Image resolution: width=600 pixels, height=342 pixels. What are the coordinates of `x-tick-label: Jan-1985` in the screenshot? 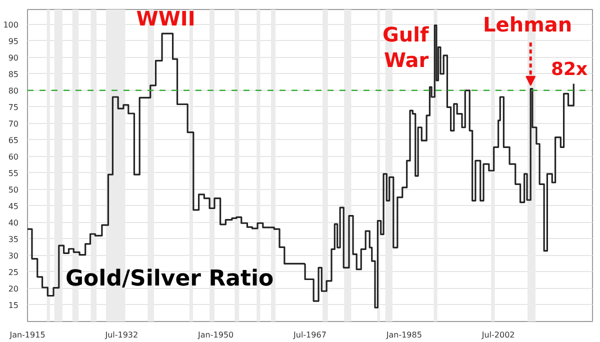 It's located at (403, 335).